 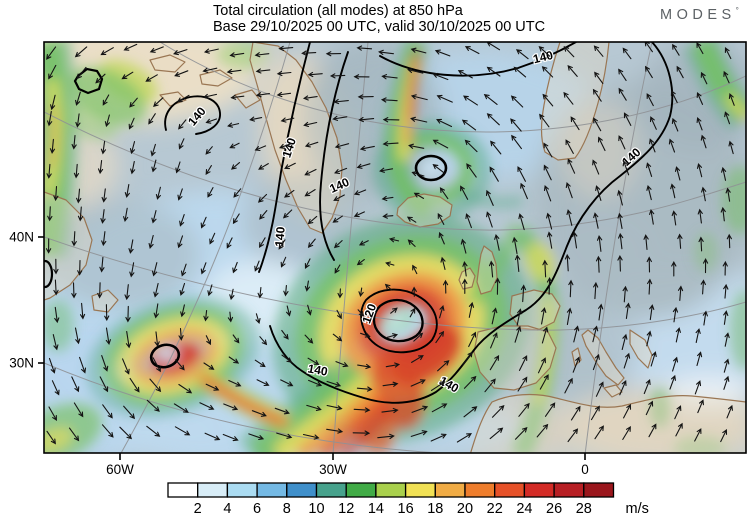 What do you see at coordinates (585, 469) in the screenshot?
I see `x-tick-label: 0` at bounding box center [585, 469].